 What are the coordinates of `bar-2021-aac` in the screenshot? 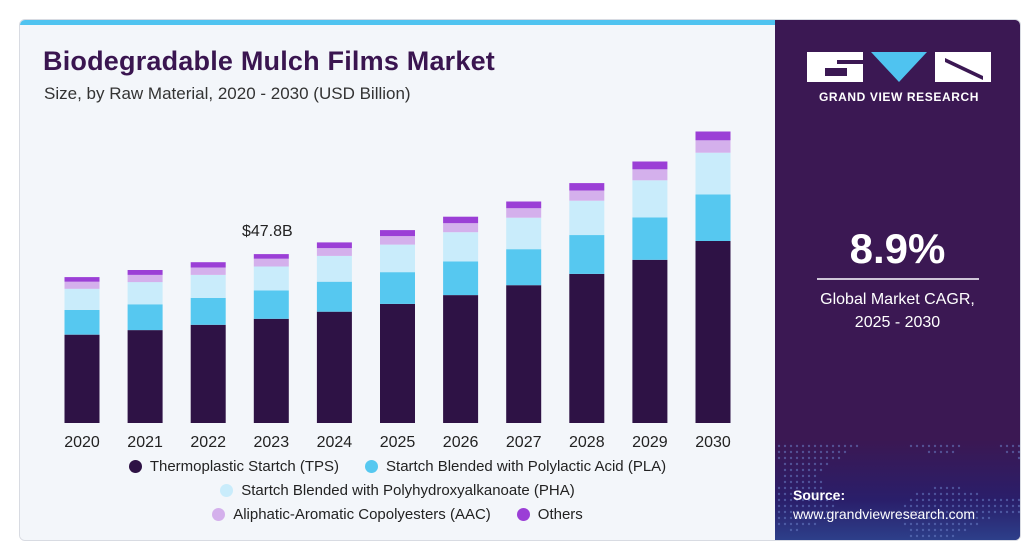 It's located at (145, 279).